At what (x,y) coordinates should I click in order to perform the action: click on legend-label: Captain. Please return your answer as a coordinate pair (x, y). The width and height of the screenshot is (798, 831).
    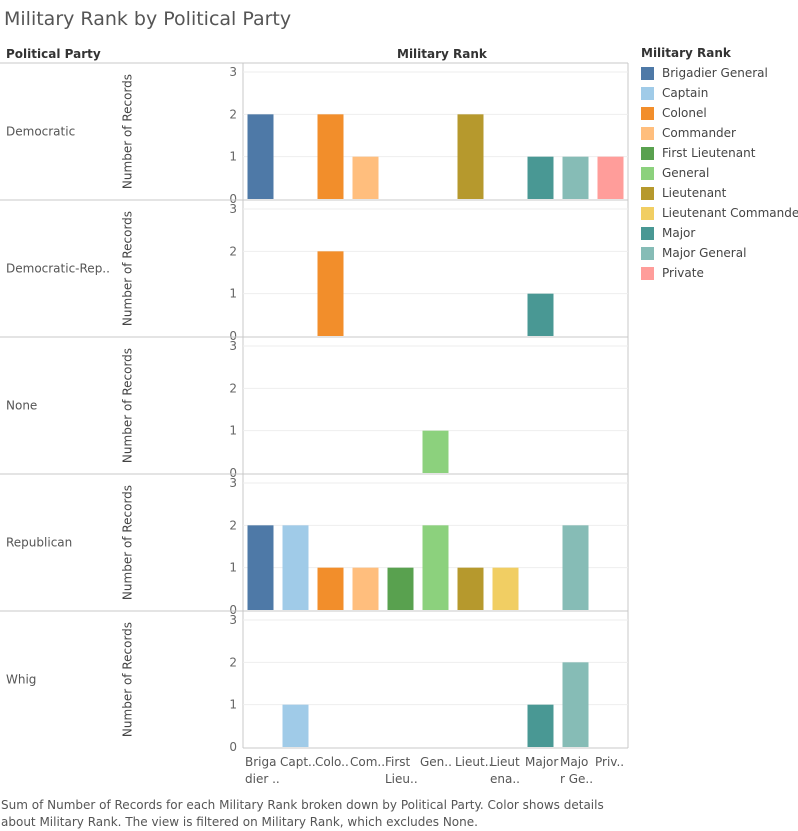
    Looking at the image, I should click on (685, 93).